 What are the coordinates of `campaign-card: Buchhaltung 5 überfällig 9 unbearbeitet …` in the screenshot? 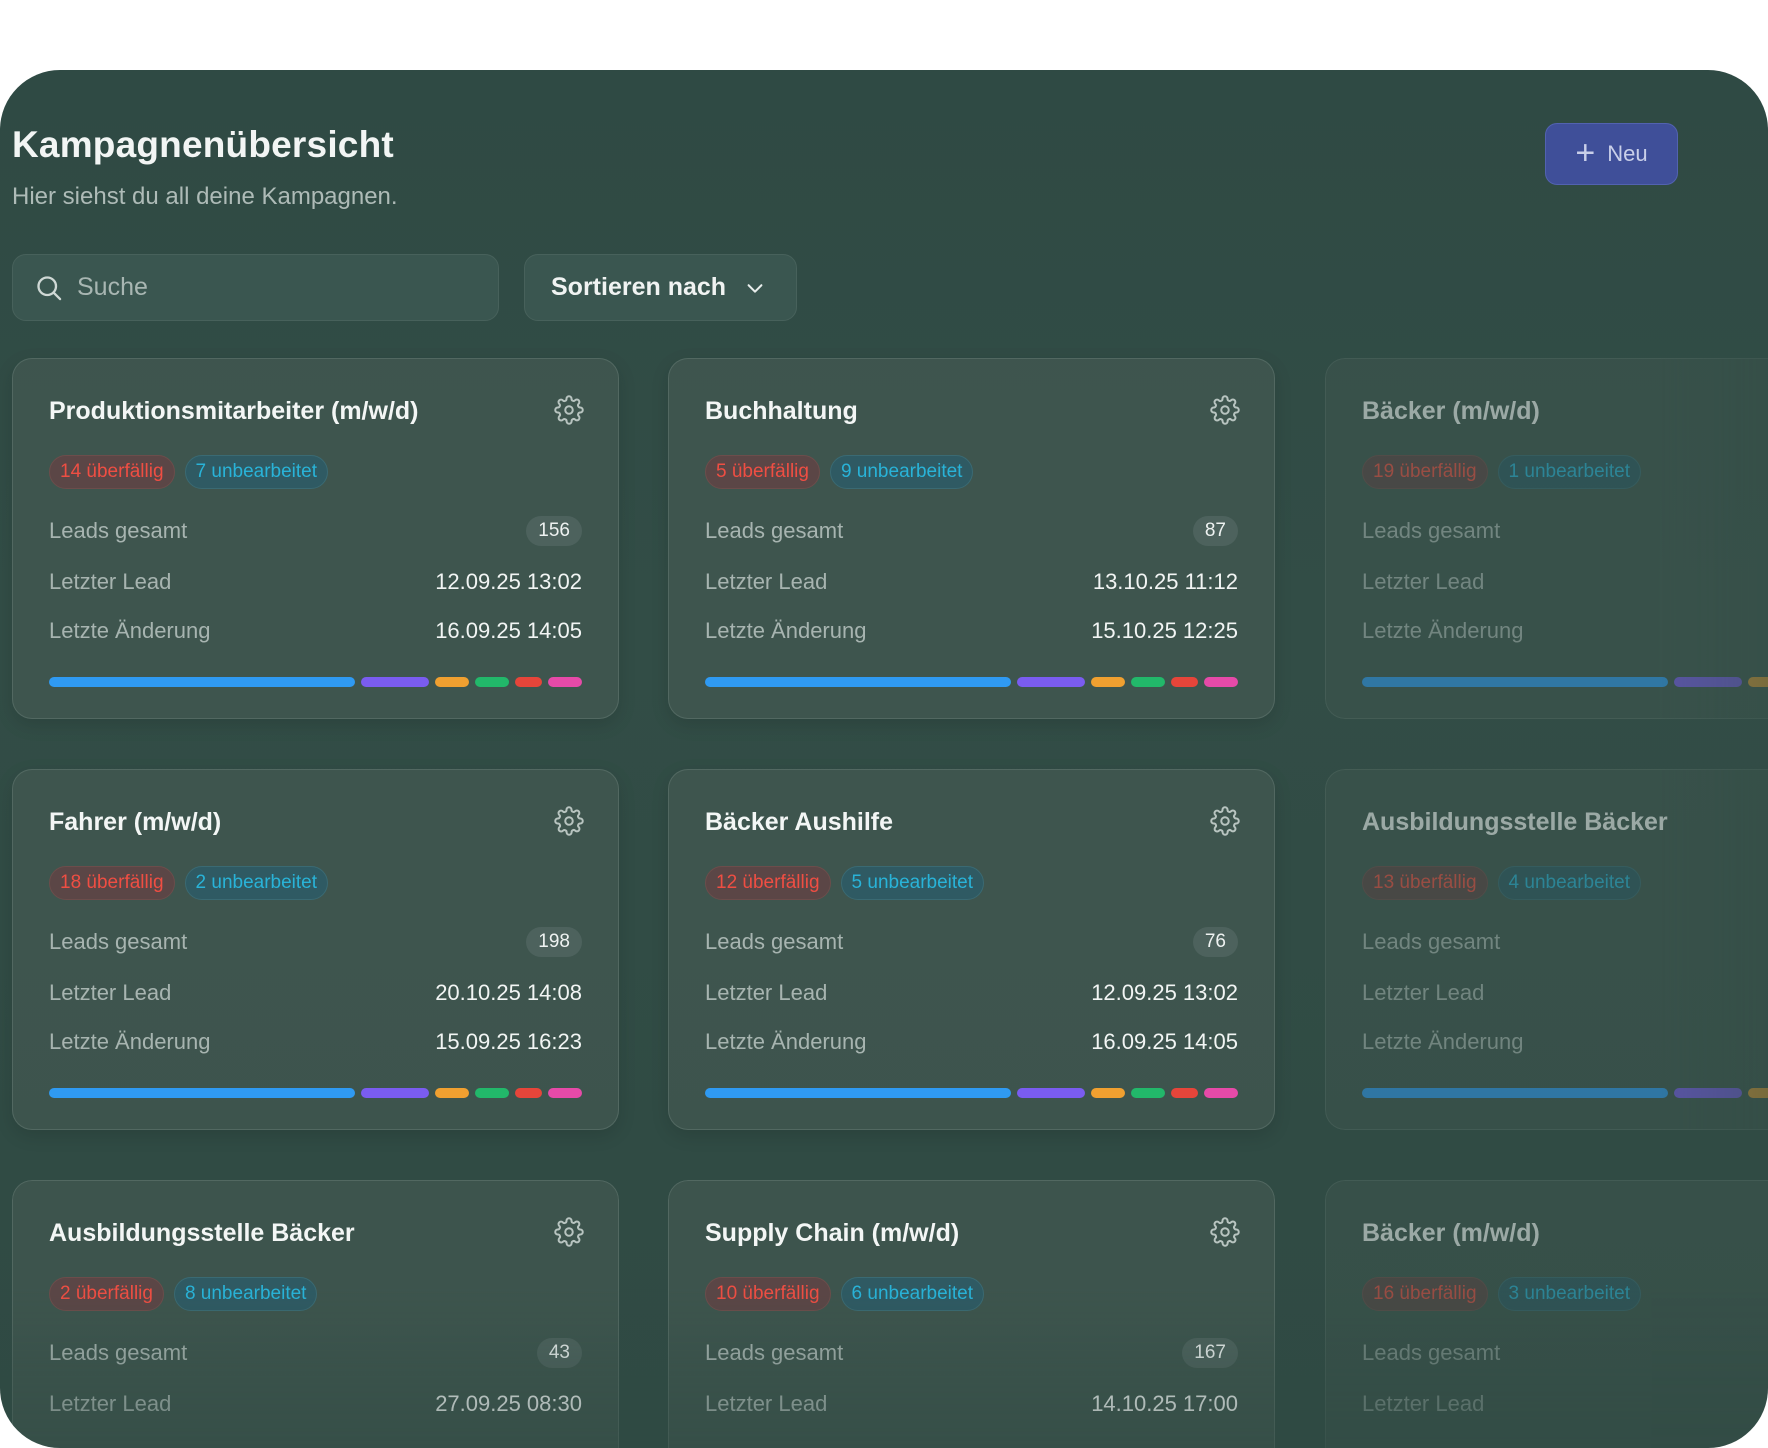 It's located at (971, 538).